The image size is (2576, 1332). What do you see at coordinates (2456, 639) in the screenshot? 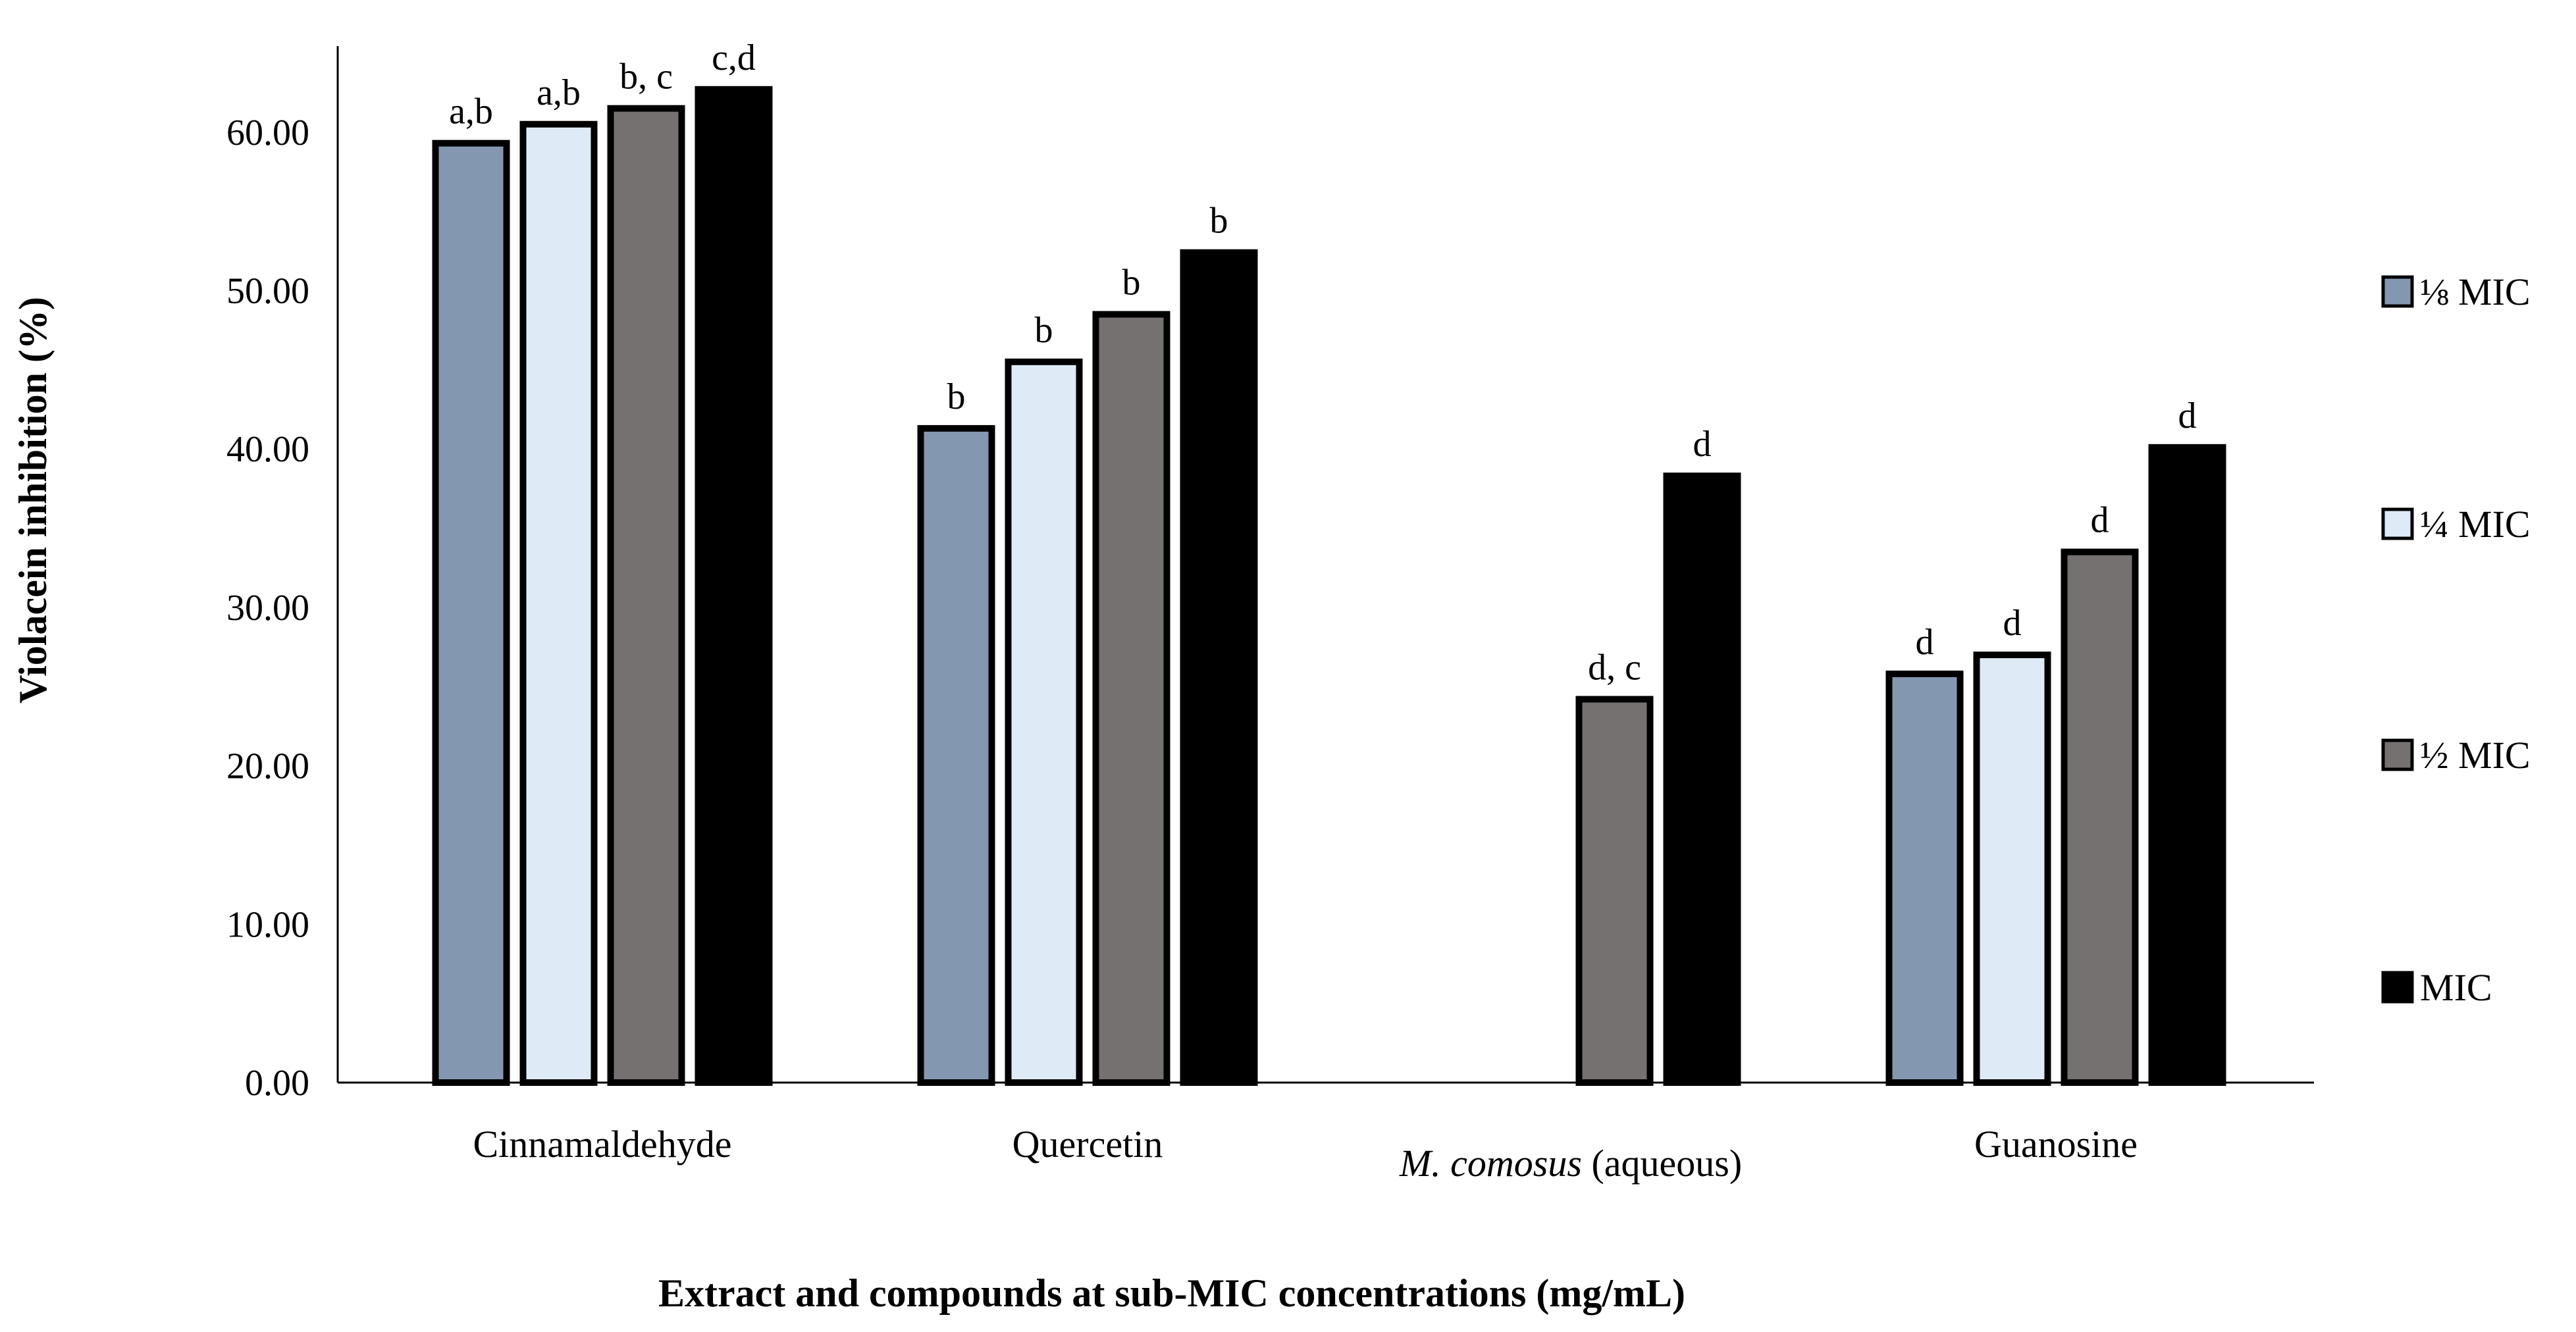
I see `legend: ⅛ MIC ¼ MIC ½ MIC MIC` at bounding box center [2456, 639].